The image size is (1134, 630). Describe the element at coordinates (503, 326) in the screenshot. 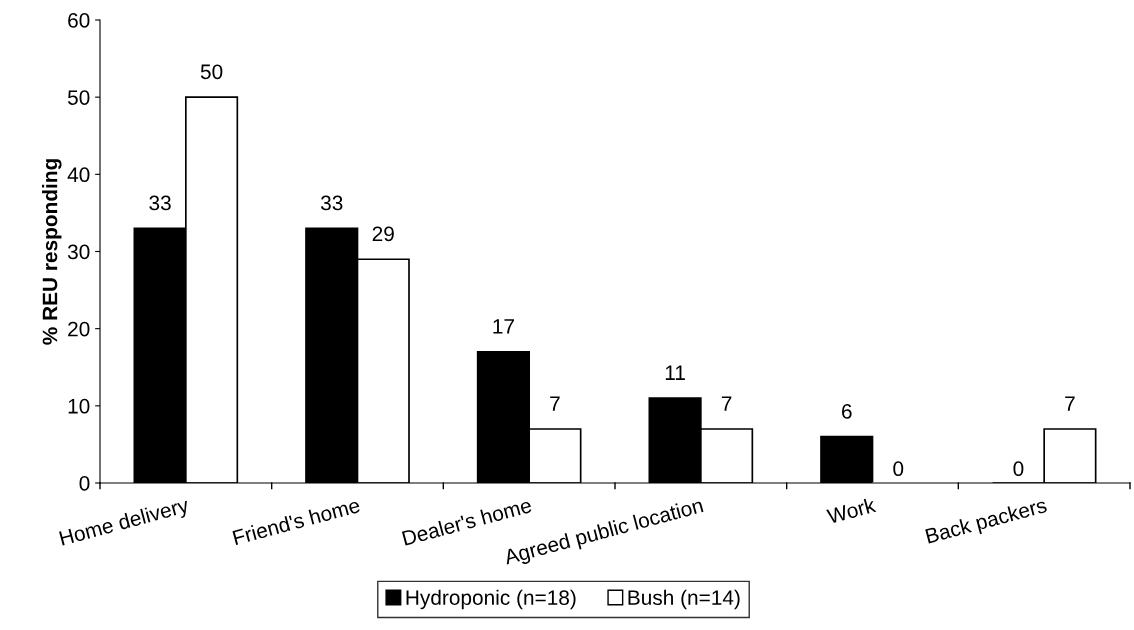

I see `data-label: 17` at that location.